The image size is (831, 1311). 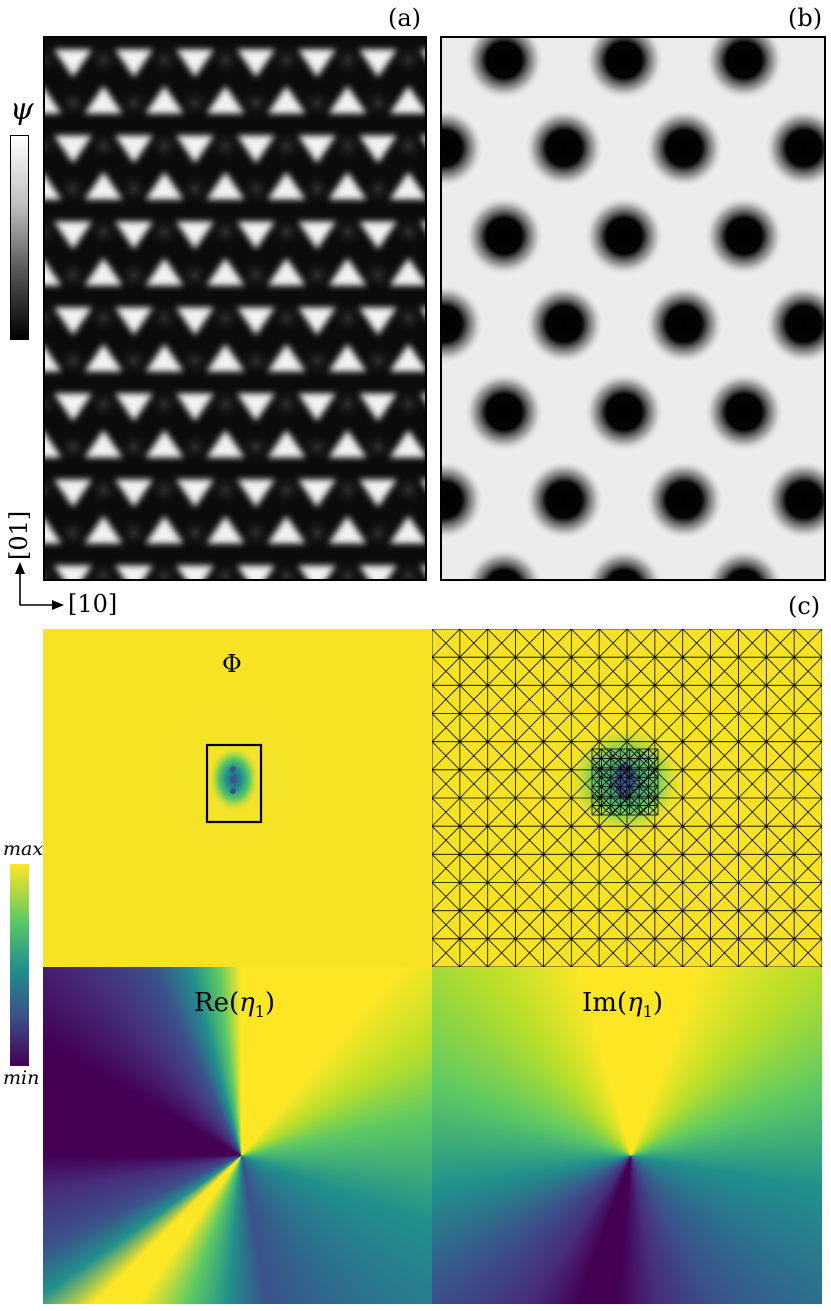 I want to click on arrow-up-icon, so click(x=20, y=568).